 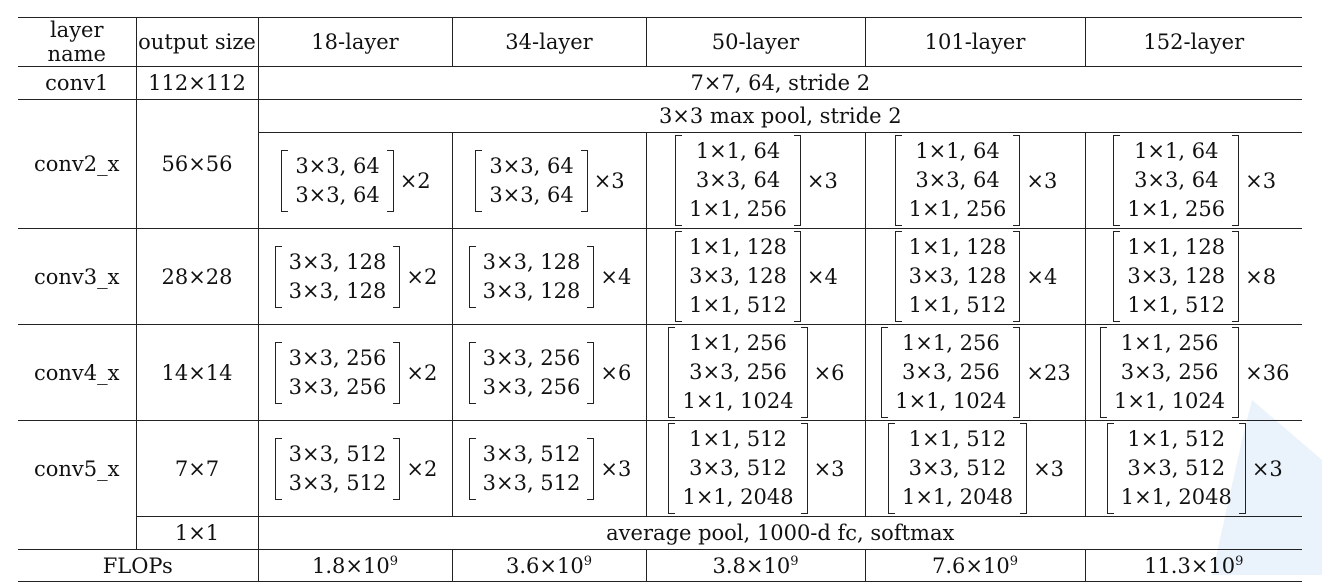 I want to click on conv1-name: conv1, so click(x=77, y=83).